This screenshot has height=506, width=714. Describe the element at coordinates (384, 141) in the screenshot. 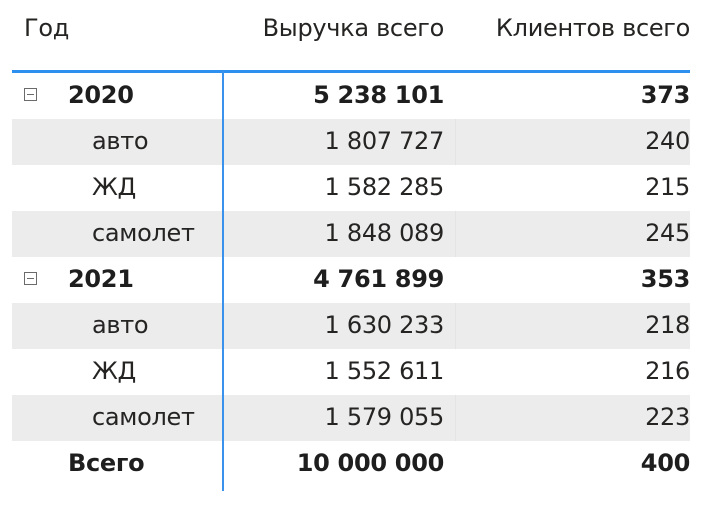

I see `revenue-value: 1 807 727` at that location.